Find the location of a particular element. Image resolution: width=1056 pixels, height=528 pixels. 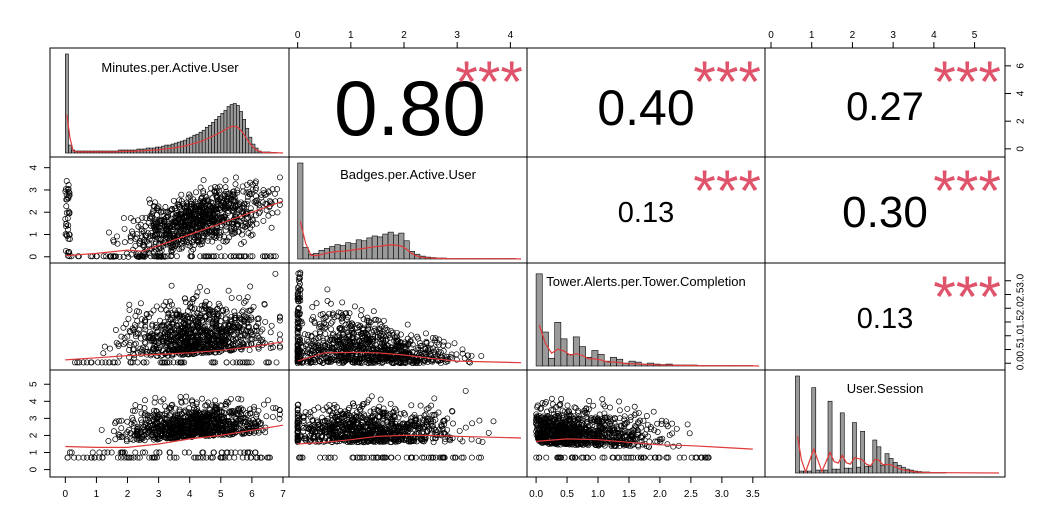

bottom-axis-minutes-tick-label: 4 is located at coordinates (190, 494).